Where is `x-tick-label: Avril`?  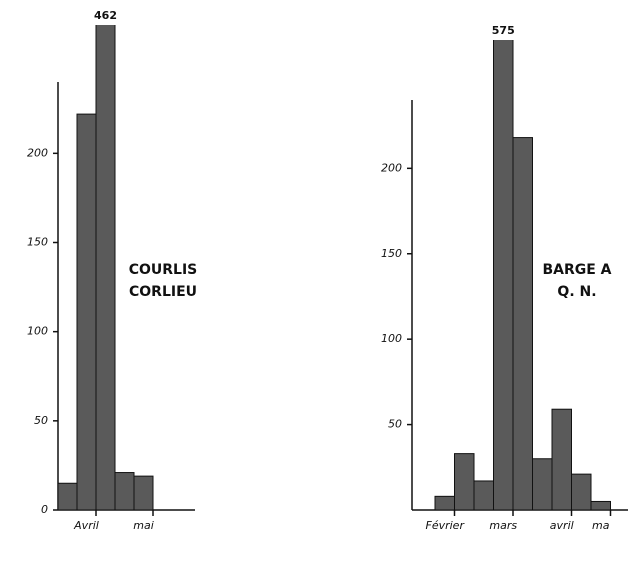
x-tick-label: Avril is located at coordinates (86, 525).